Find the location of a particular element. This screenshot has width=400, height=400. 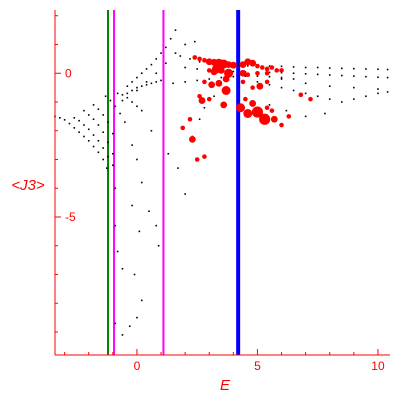

x-tick-label-10: 10 is located at coordinates (378, 366).